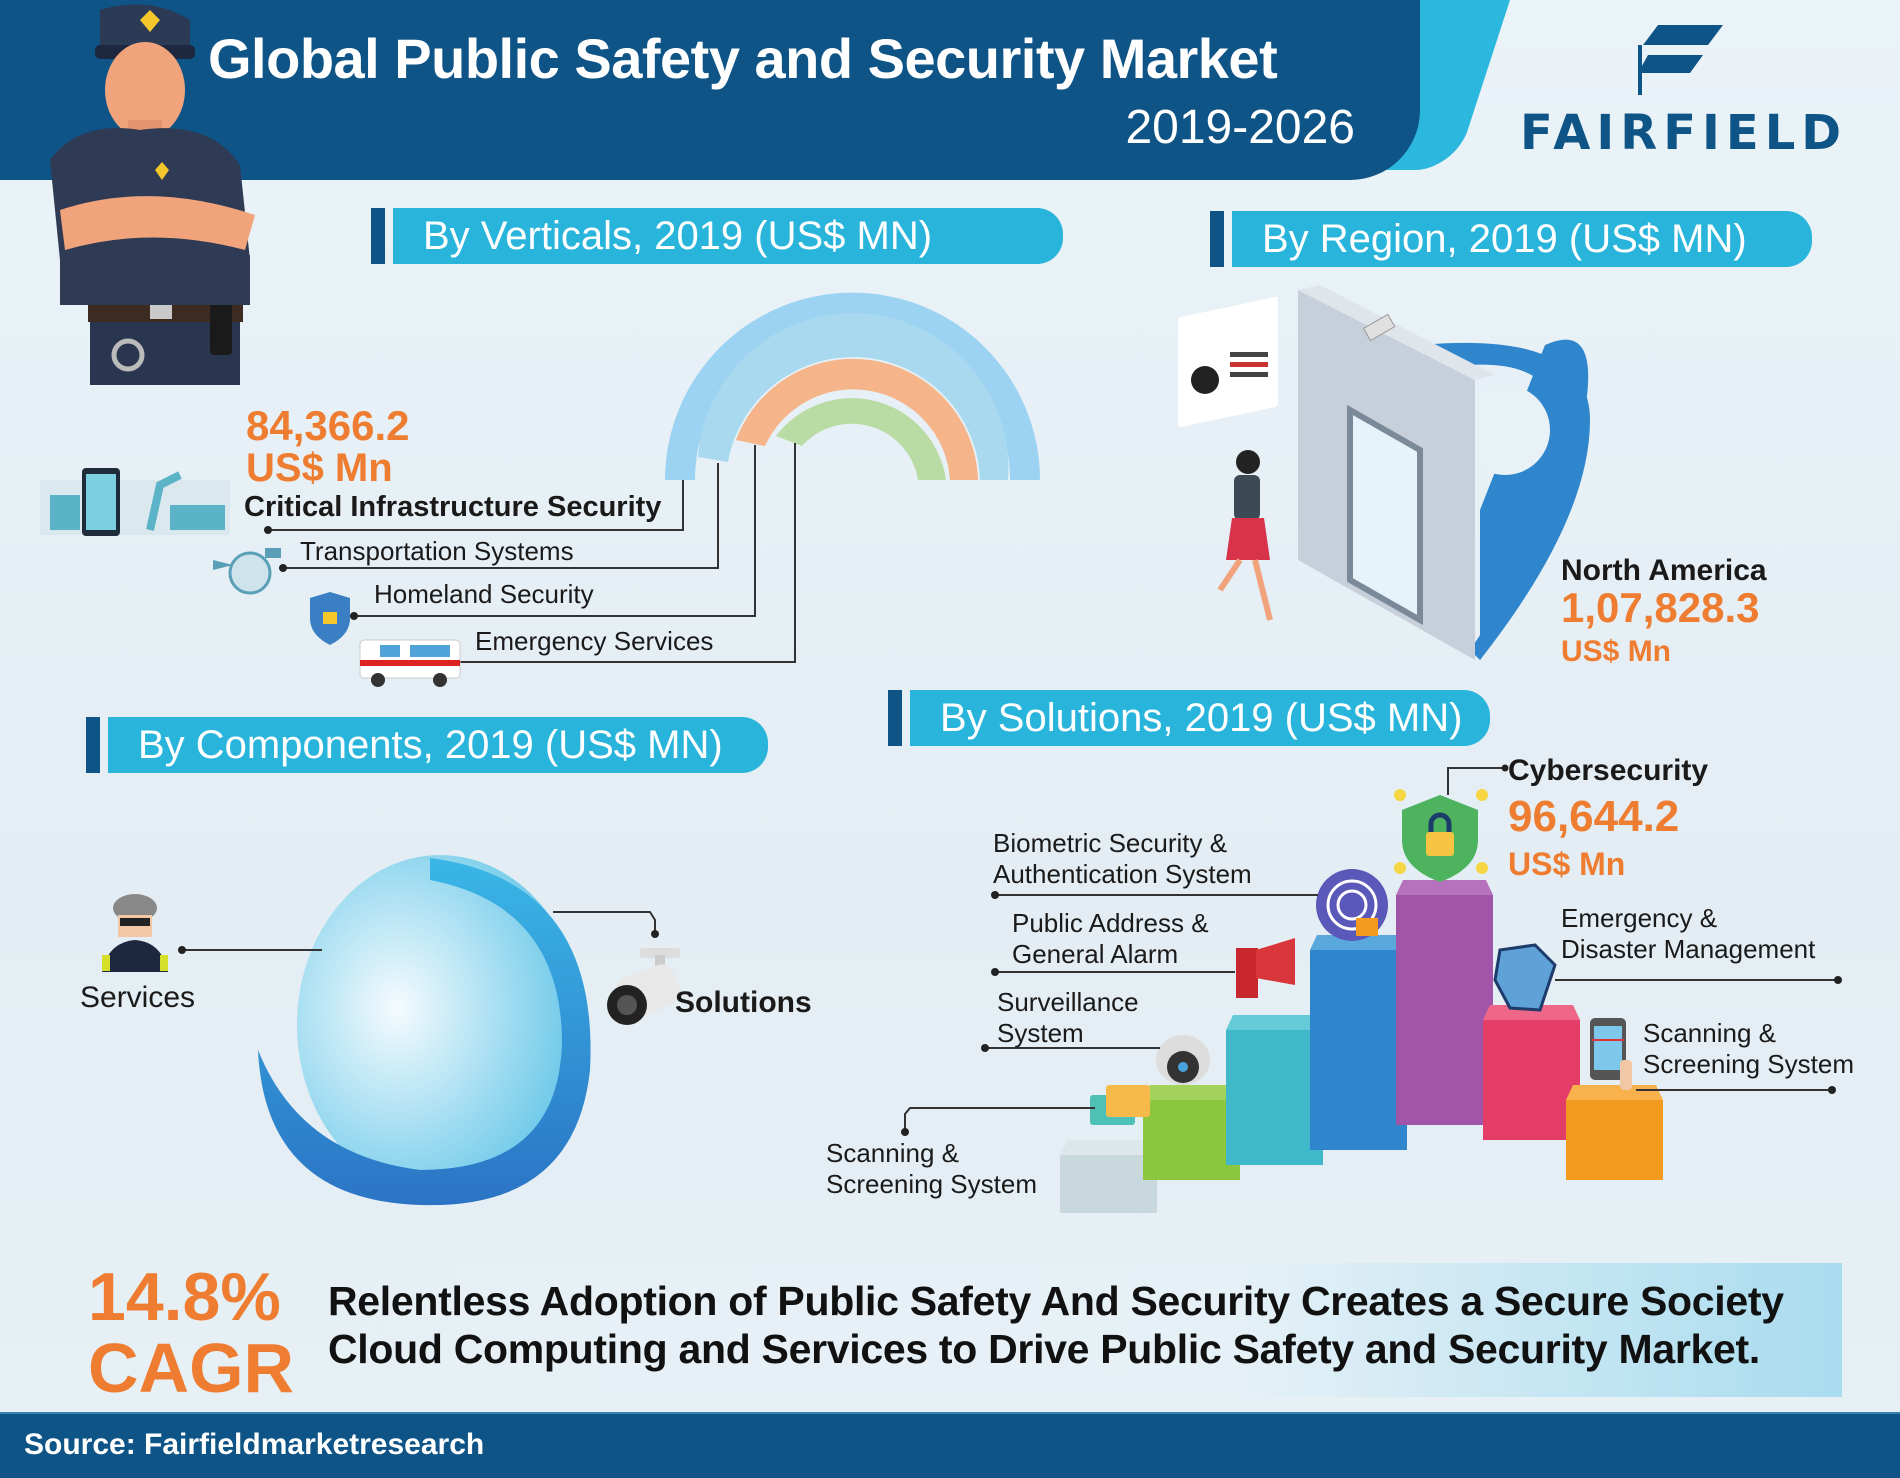 This screenshot has width=1900, height=1478. What do you see at coordinates (1361, 1046) in the screenshot?
I see `solutions-bar-chart` at bounding box center [1361, 1046].